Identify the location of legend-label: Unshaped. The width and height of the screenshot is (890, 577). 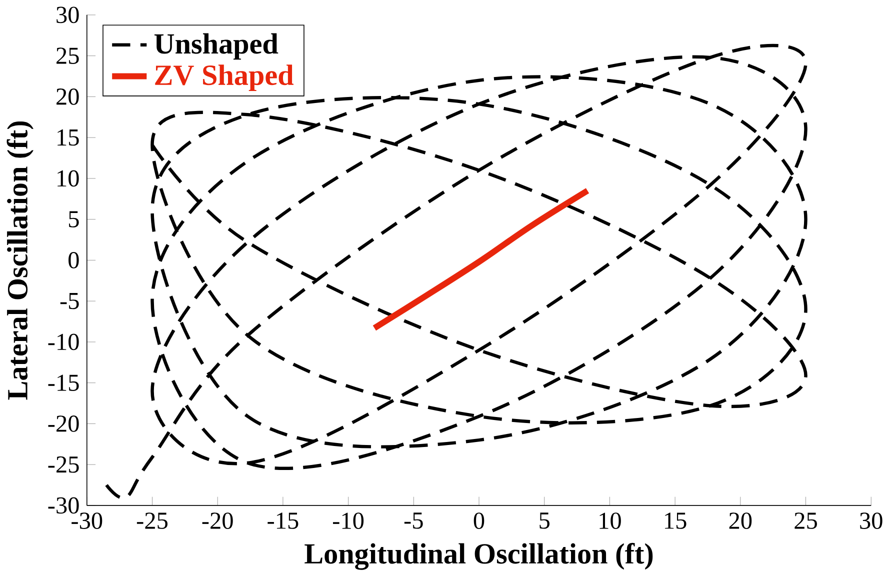
(216, 46).